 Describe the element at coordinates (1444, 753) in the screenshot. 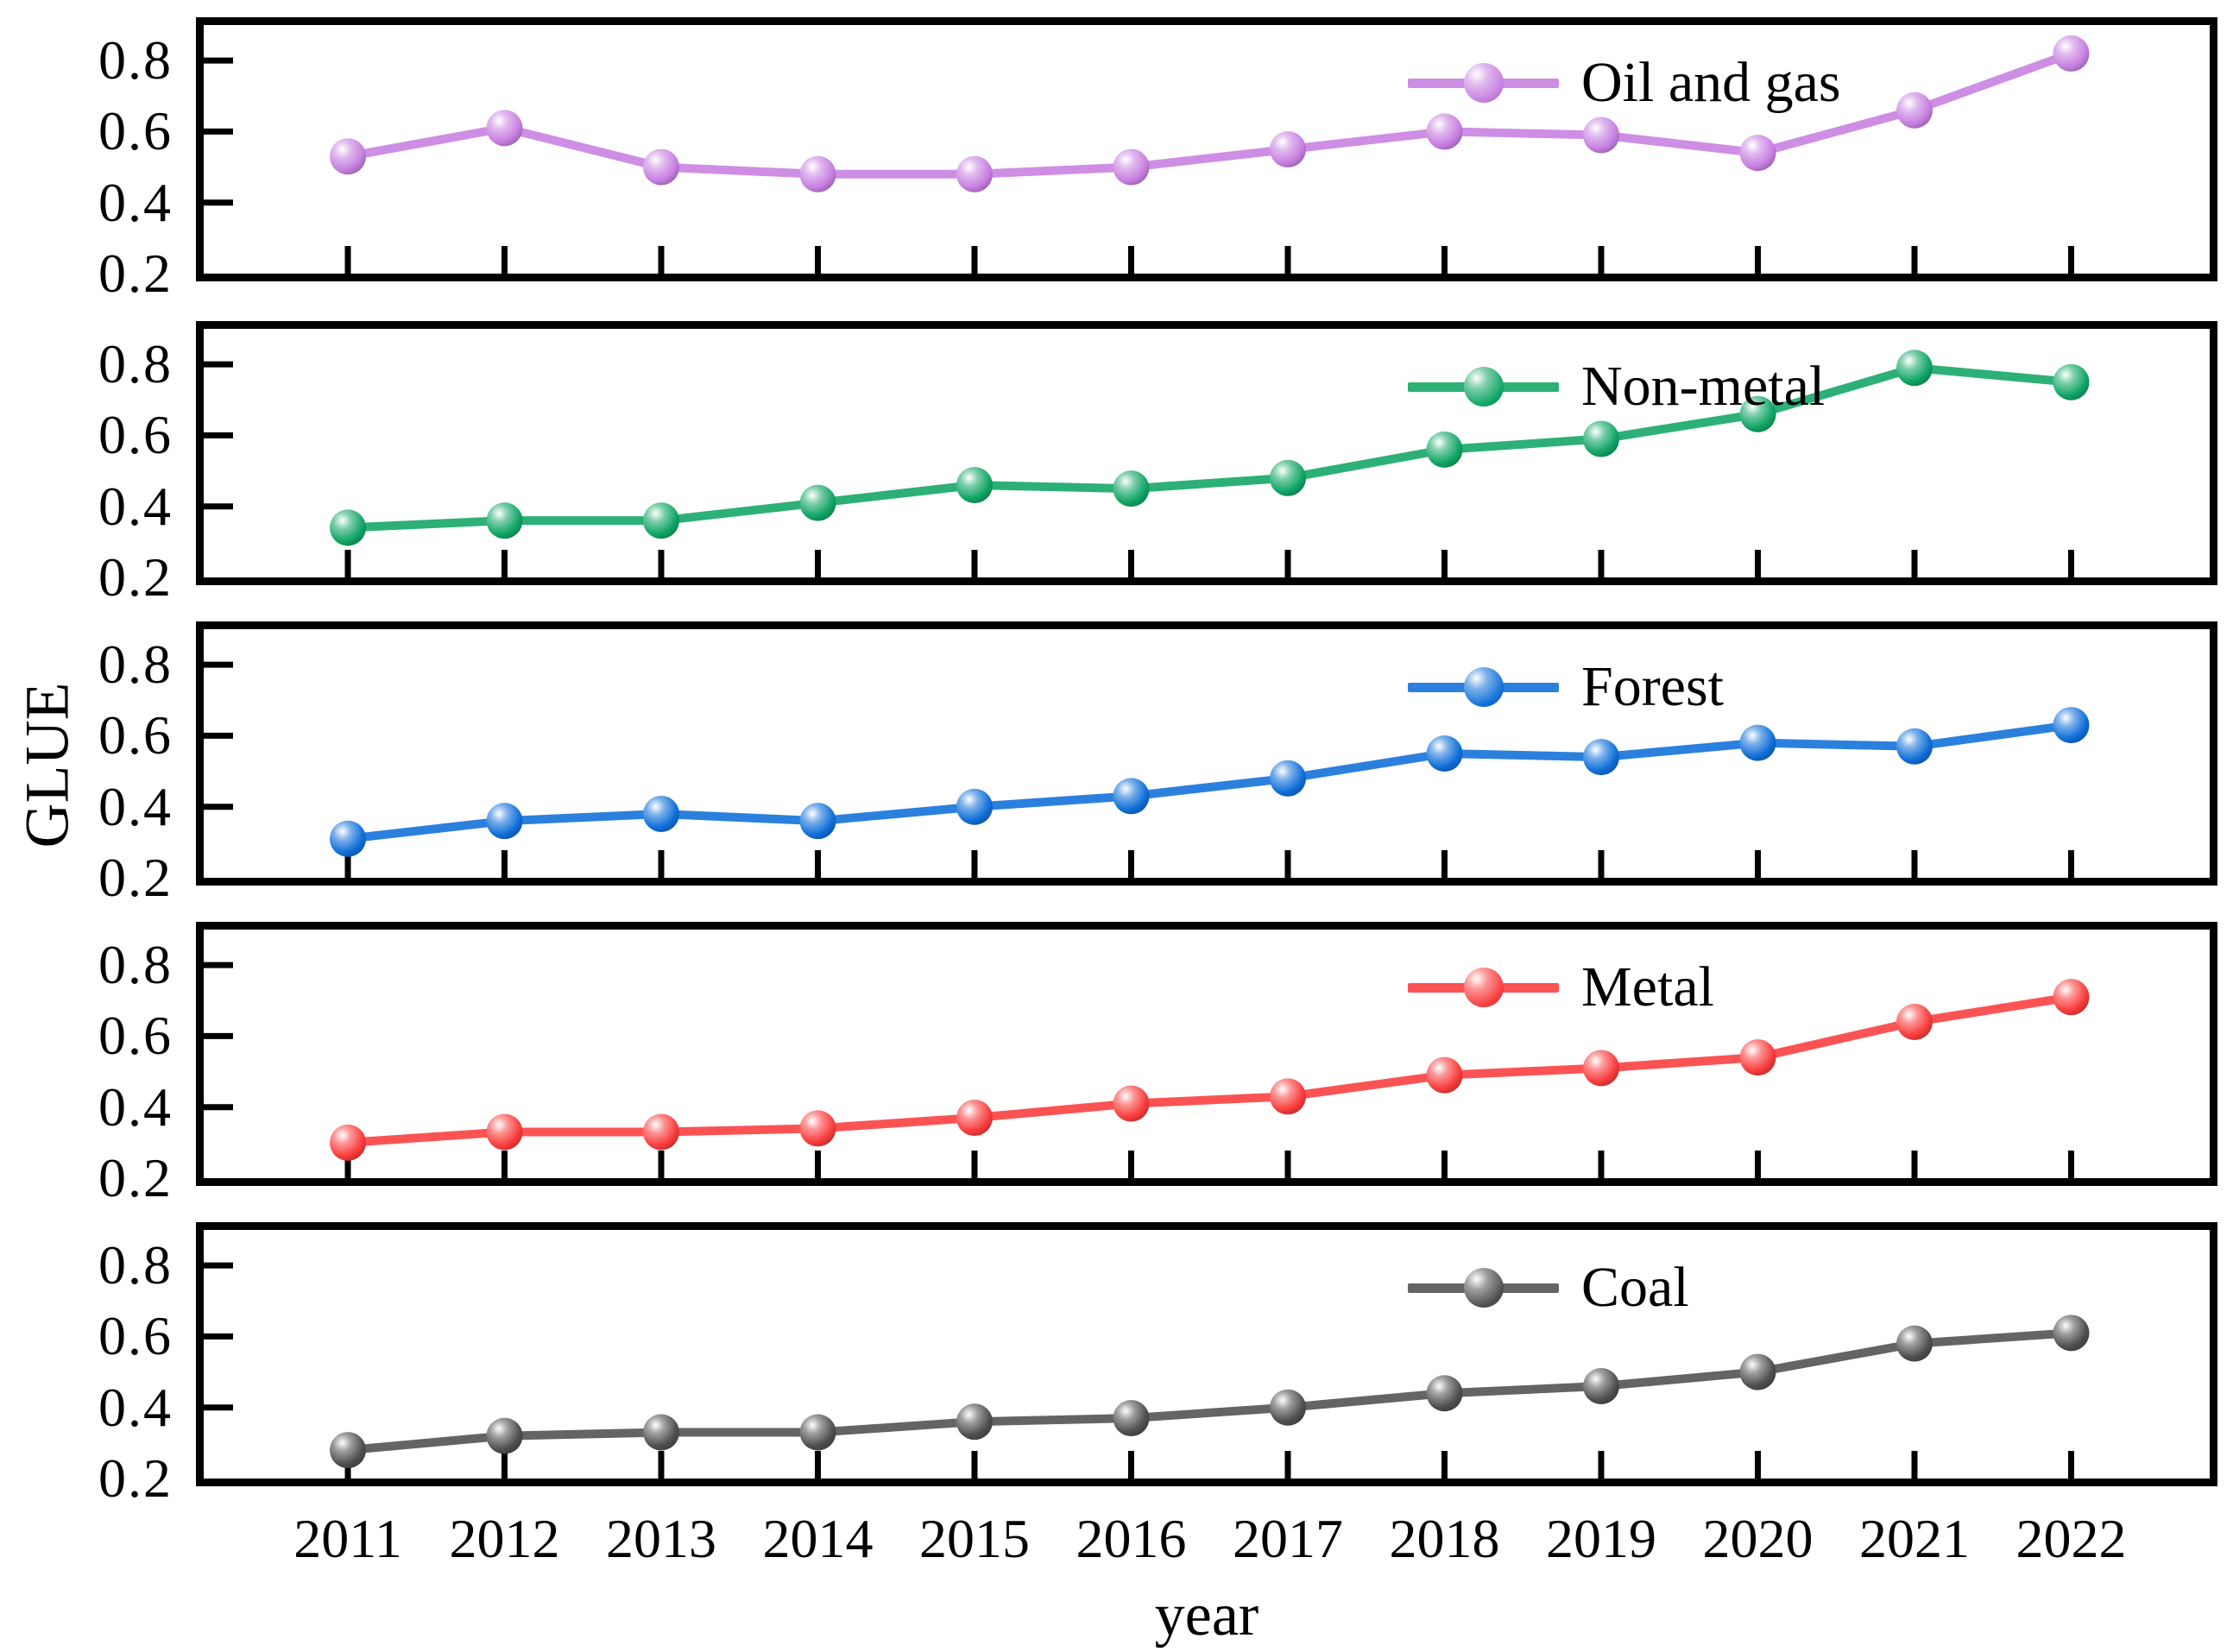

I see `data-point-forest-2018` at that location.